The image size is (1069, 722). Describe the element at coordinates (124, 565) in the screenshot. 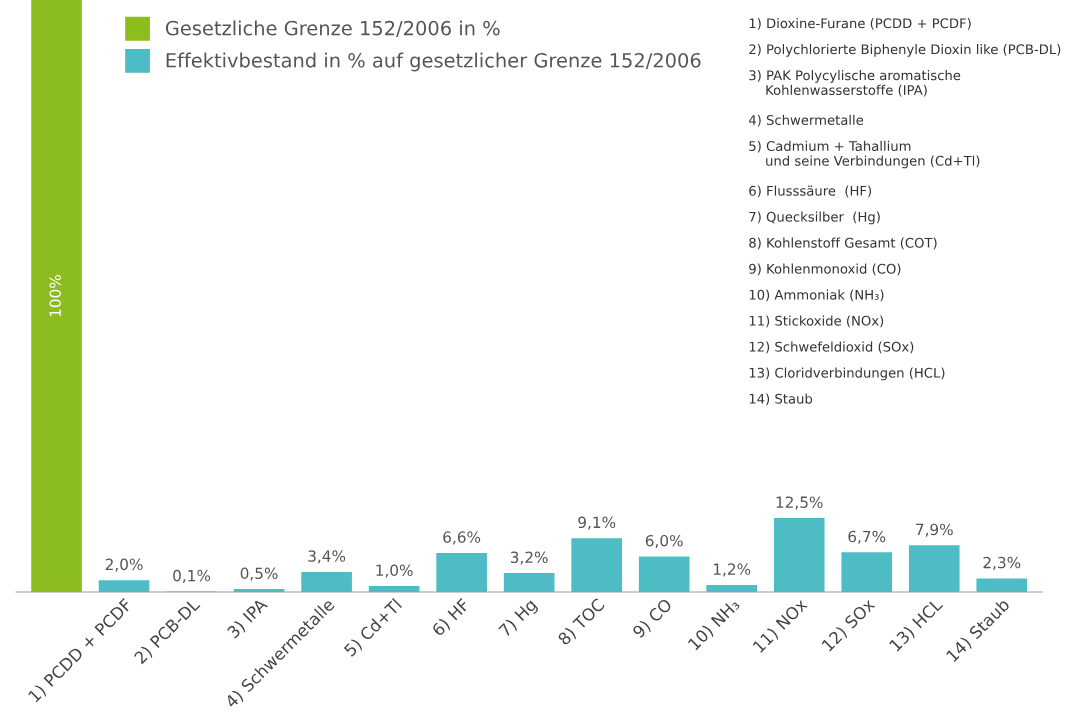

I see `data-label: 2,0%` at that location.